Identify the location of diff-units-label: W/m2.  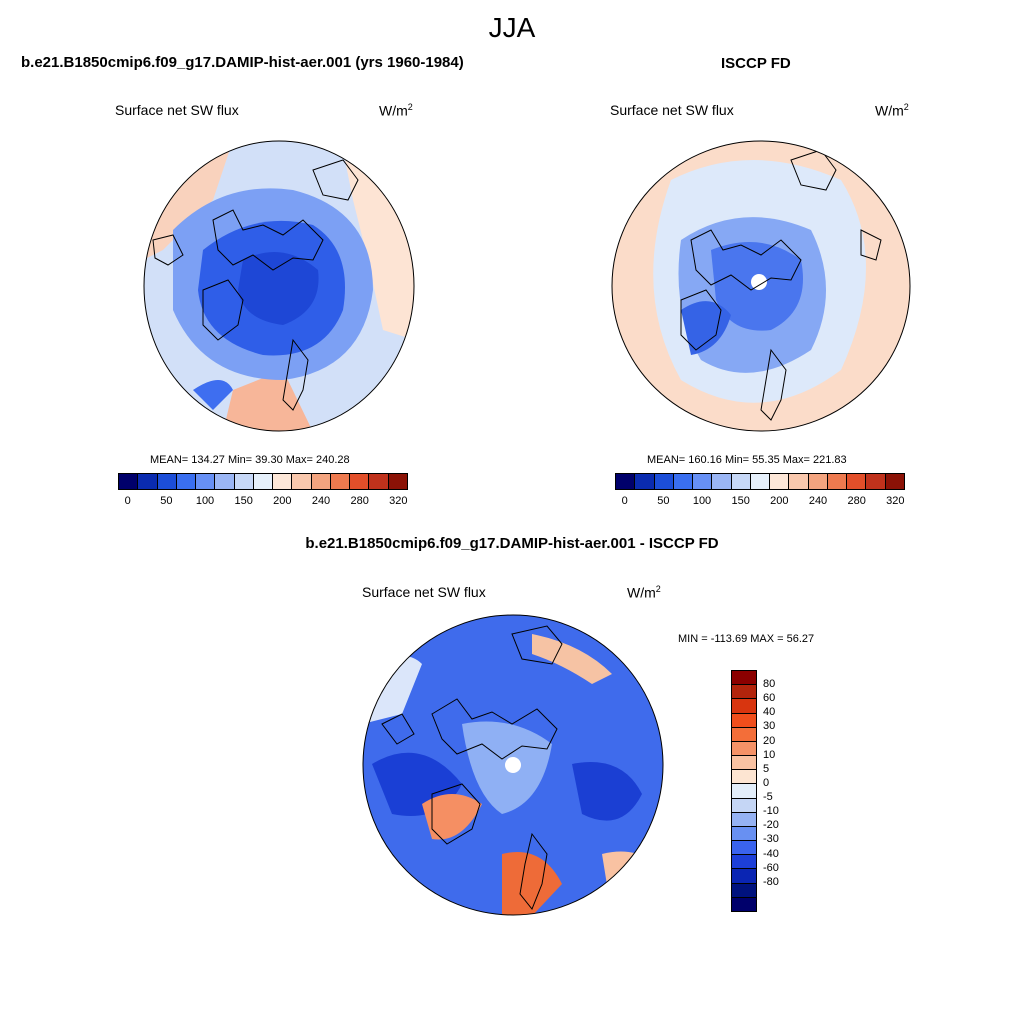
(644, 592).